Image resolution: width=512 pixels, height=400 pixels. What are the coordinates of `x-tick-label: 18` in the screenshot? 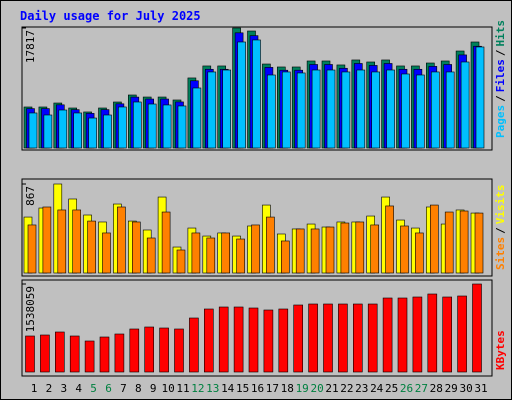 It's located at (287, 388).